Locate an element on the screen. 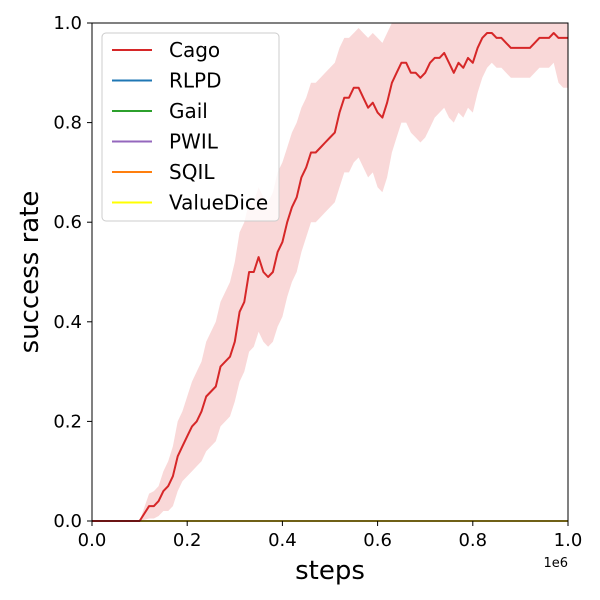  x-tick-label: 1.0 is located at coordinates (568, 540).